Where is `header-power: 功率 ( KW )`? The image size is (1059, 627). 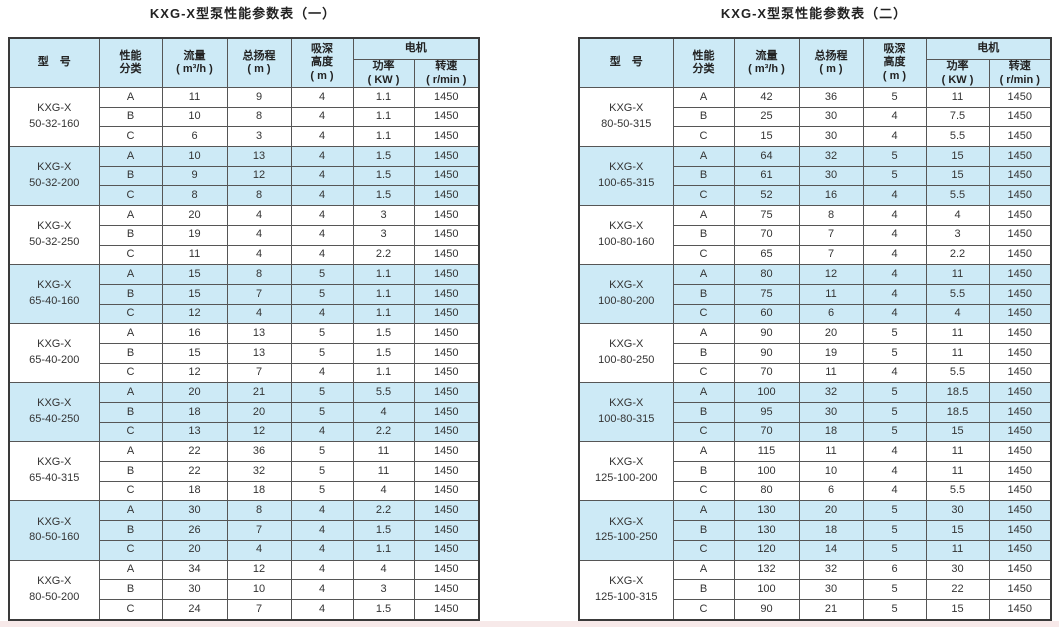 header-power: 功率 ( KW ) is located at coordinates (957, 73).